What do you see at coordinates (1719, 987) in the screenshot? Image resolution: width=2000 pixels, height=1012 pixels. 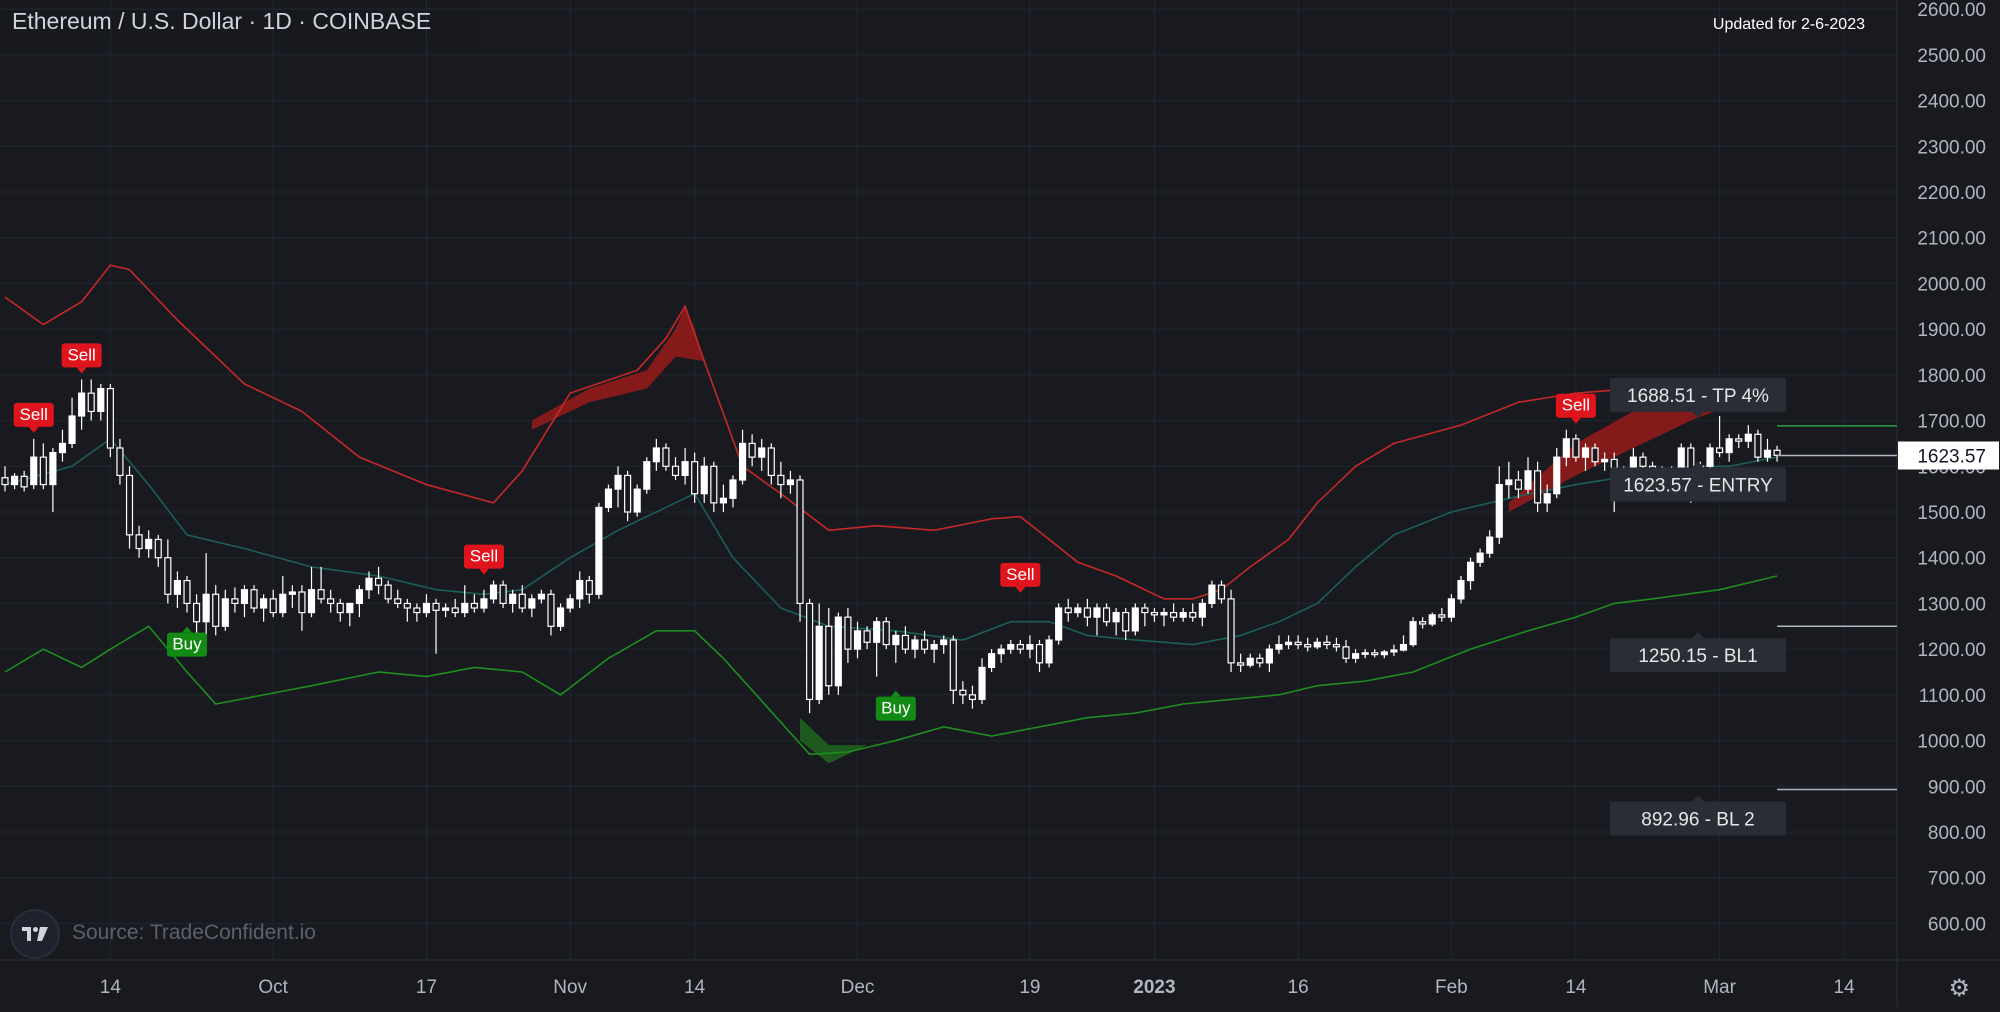 I see `time-tick-label: Mar` at bounding box center [1719, 987].